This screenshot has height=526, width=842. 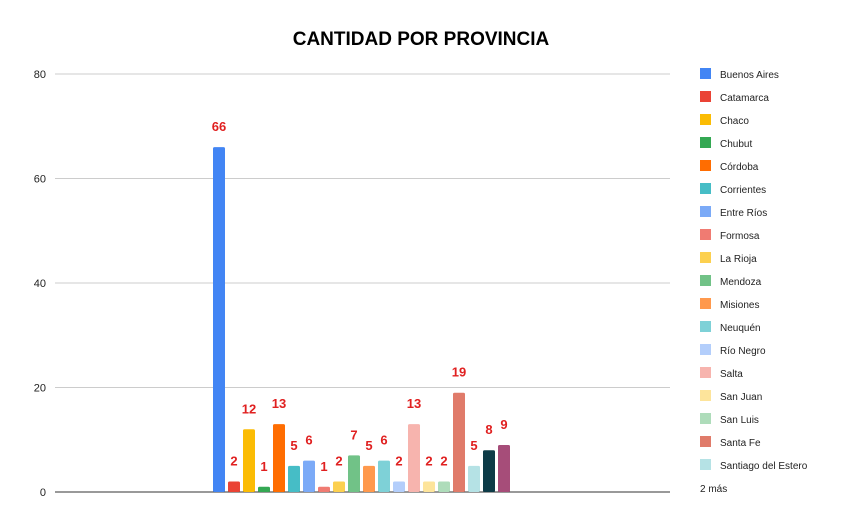 What do you see at coordinates (459, 372) in the screenshot?
I see `data-label: 19` at bounding box center [459, 372].